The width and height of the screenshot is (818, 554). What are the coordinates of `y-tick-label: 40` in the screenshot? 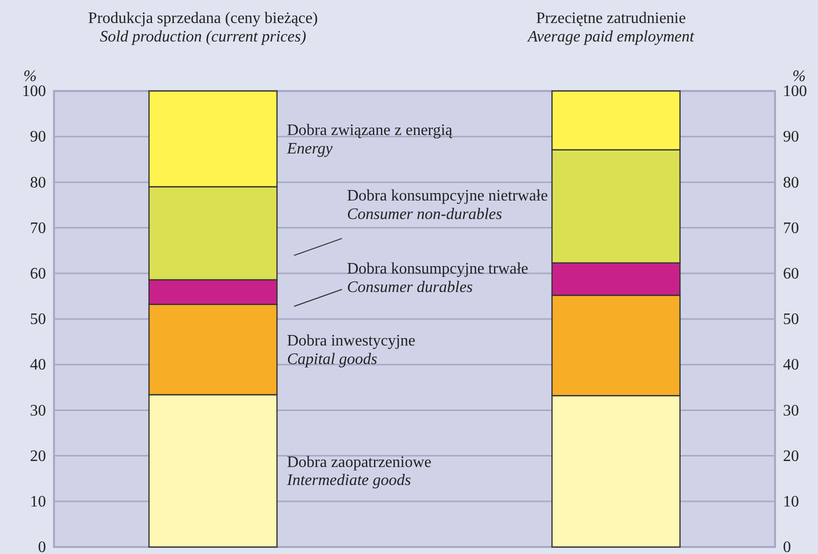 It's located at (38, 365).